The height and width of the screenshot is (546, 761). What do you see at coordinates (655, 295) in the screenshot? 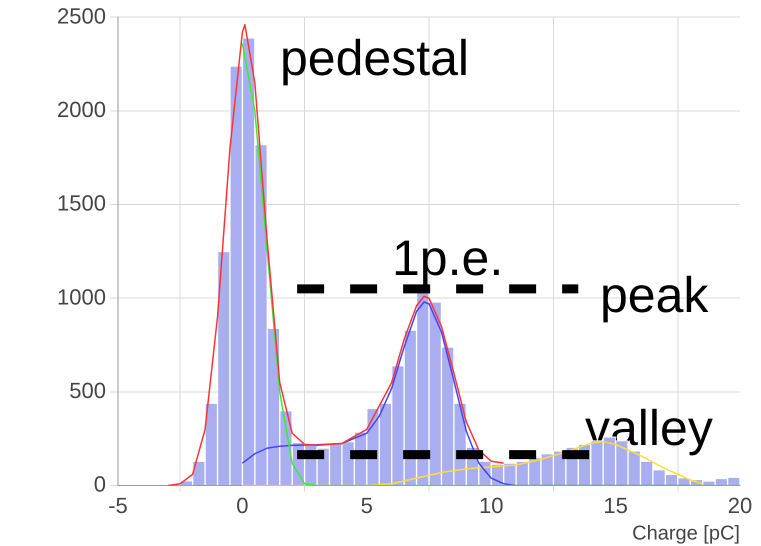
I see `annotation: peak` at bounding box center [655, 295].